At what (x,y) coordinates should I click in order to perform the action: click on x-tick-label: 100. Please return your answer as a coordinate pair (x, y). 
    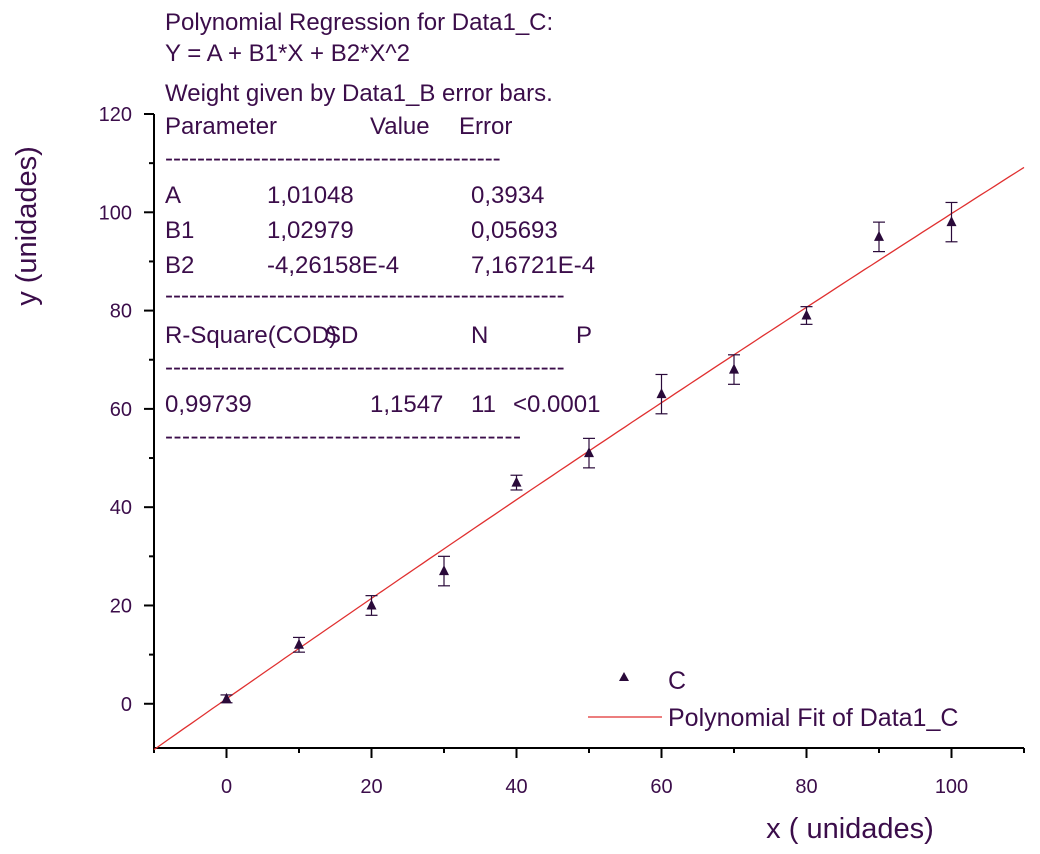
    Looking at the image, I should click on (951, 787).